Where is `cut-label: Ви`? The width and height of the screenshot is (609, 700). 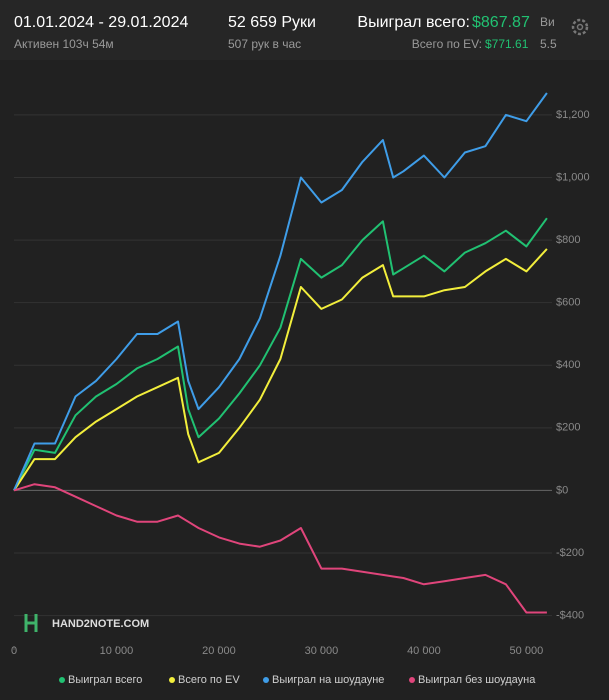
cut-label: Ви is located at coordinates (547, 22).